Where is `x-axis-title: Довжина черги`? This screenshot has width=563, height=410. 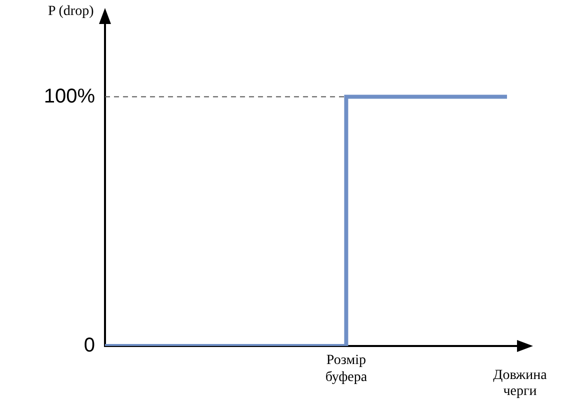
x-axis-title: Довжина черги is located at coordinates (520, 384).